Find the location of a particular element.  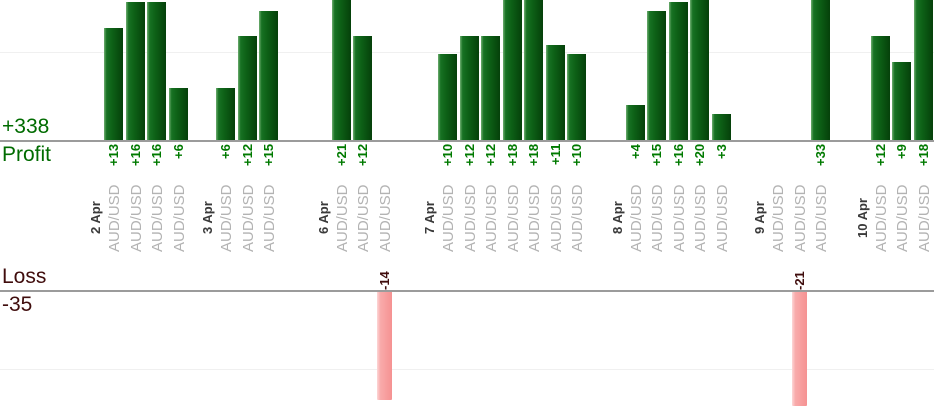

date-label: 10 Apr is located at coordinates (862, 218).